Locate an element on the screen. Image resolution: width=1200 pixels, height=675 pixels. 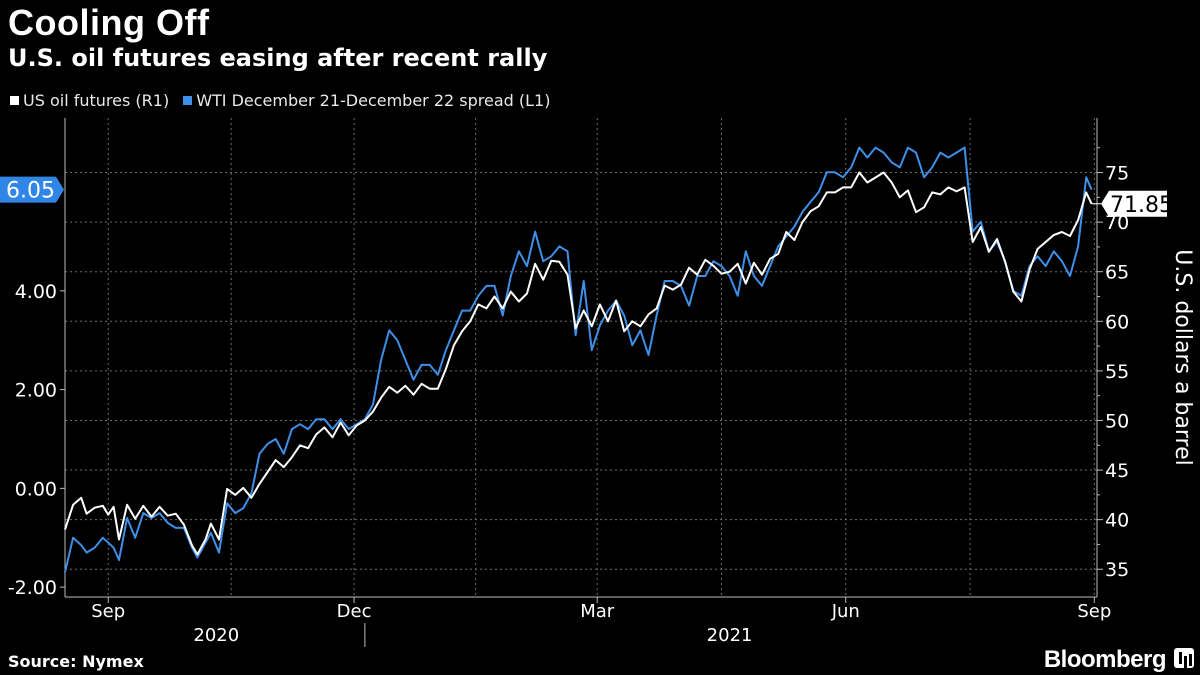
year-label: 2020 is located at coordinates (216, 635).